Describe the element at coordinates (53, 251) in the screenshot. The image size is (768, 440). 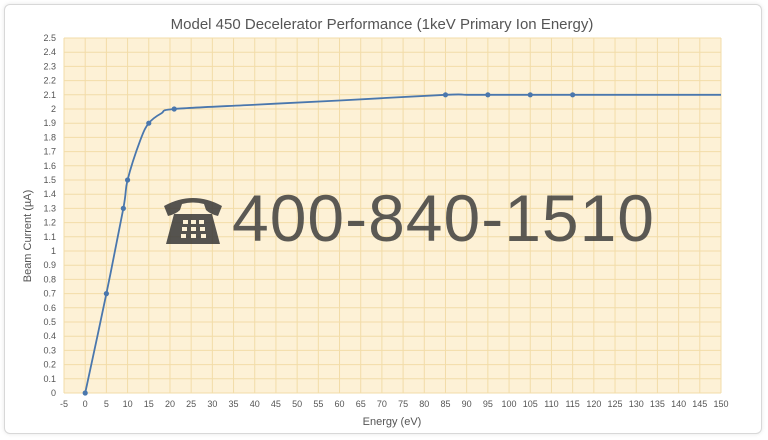
I see `y-tick-label: 1` at that location.